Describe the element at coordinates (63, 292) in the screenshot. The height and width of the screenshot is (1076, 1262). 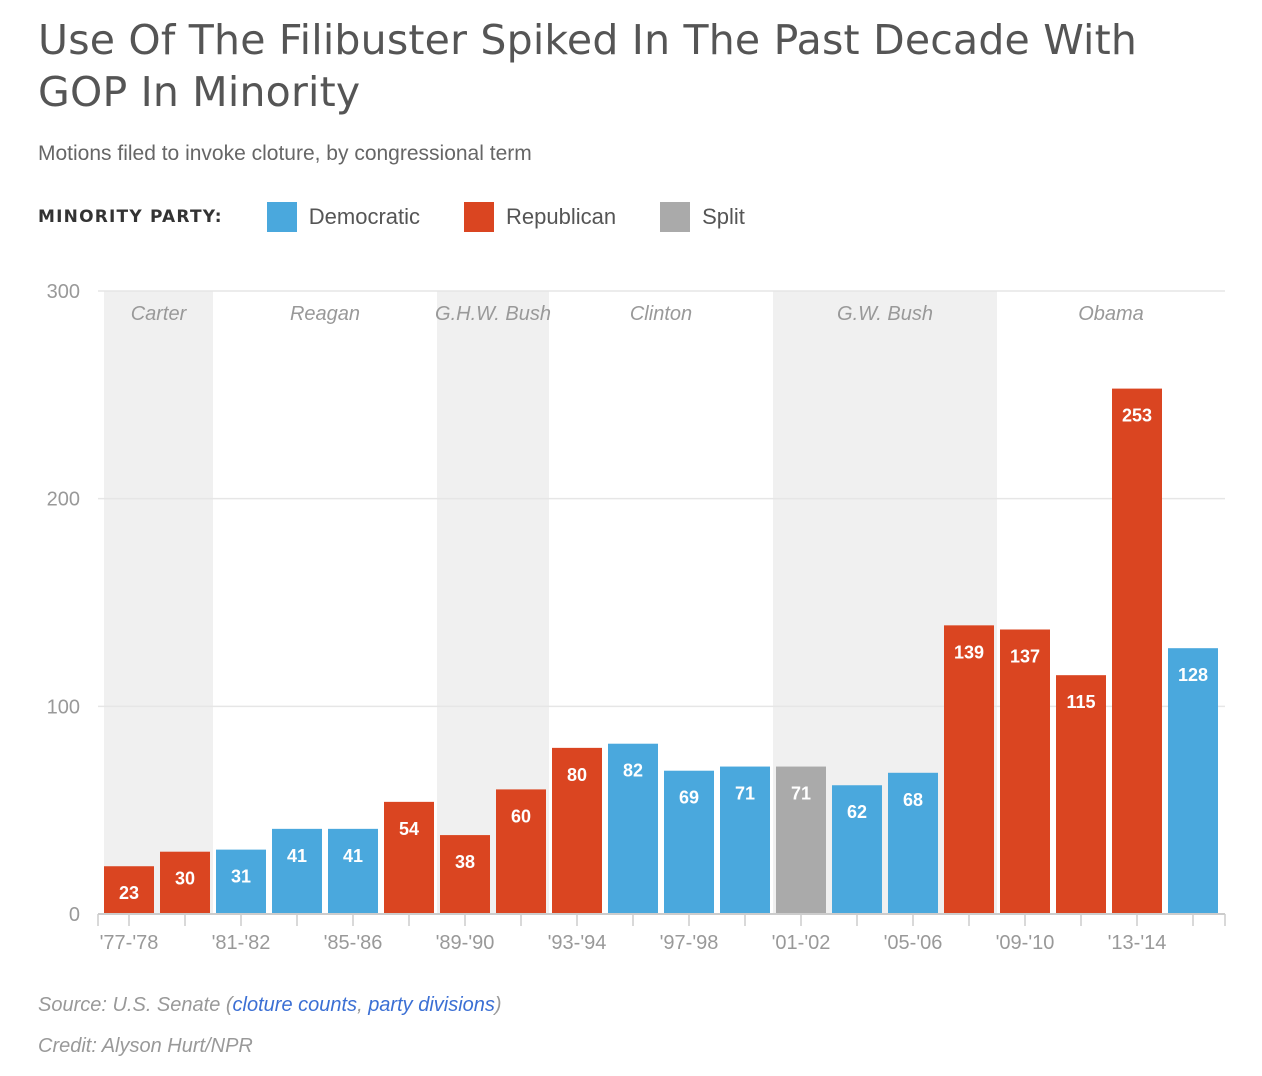
I see `y-tick-label: 300` at that location.